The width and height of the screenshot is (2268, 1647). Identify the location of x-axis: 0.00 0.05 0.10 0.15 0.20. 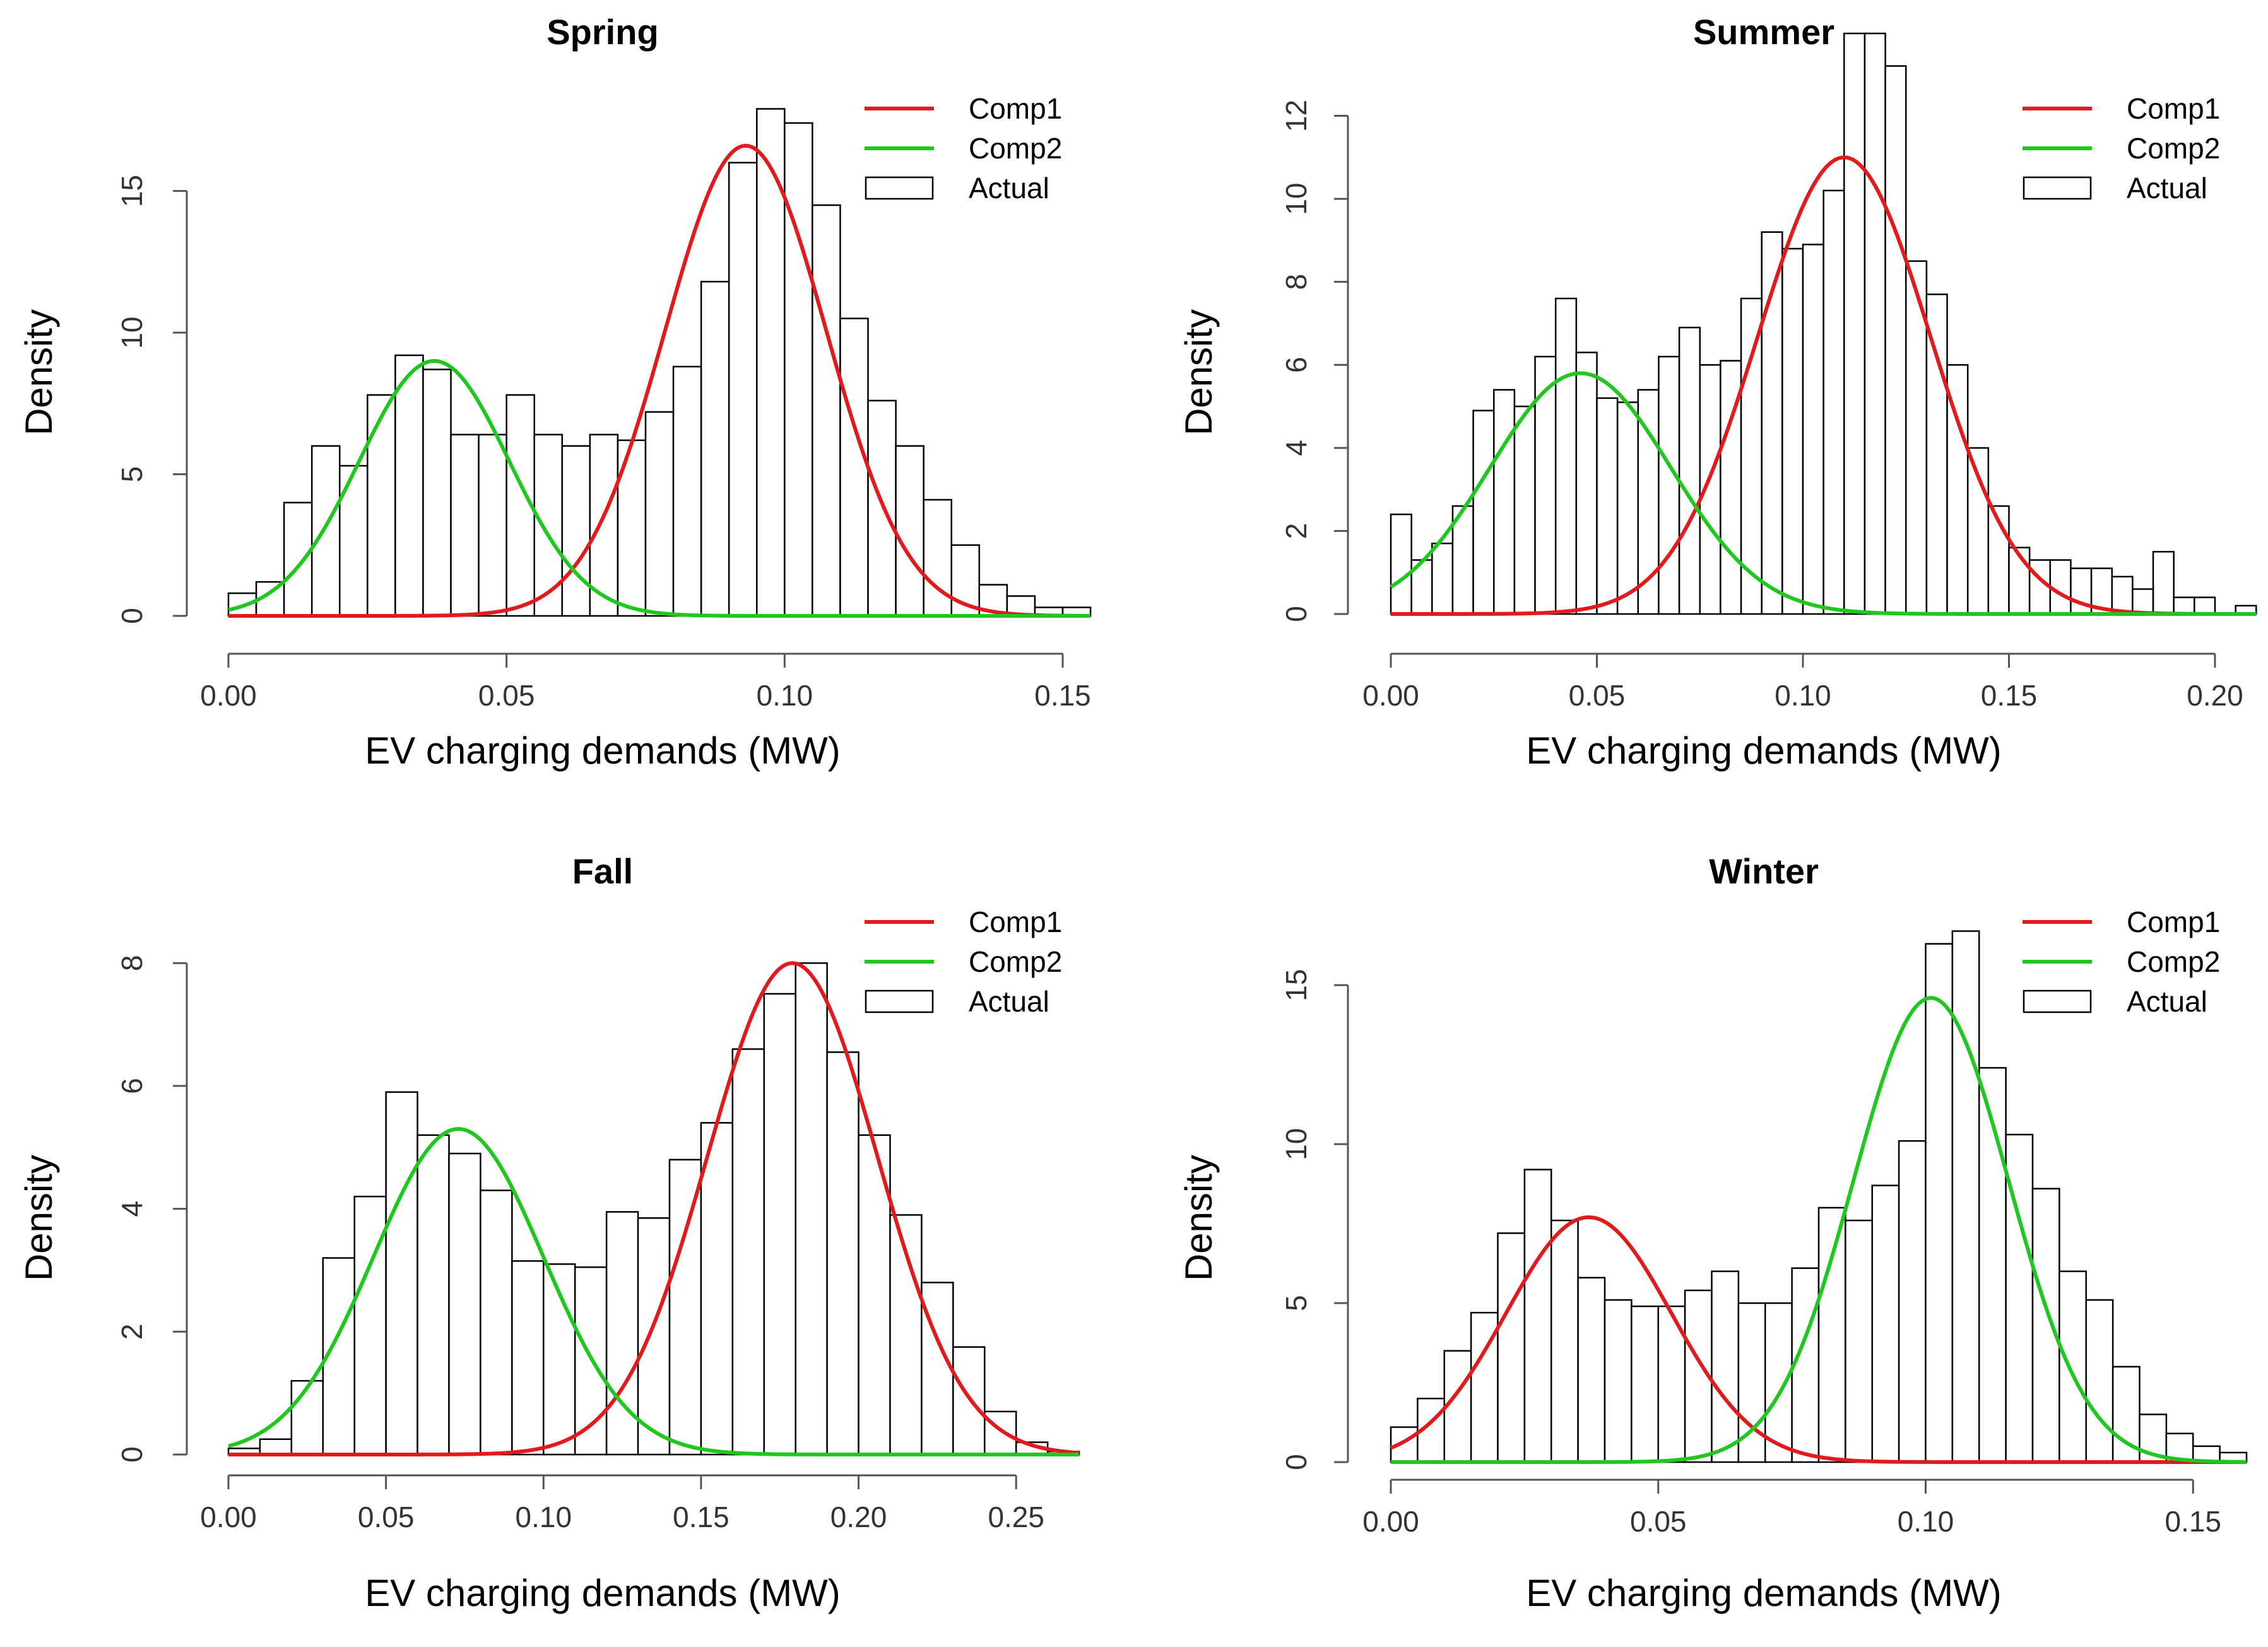
(1802, 682).